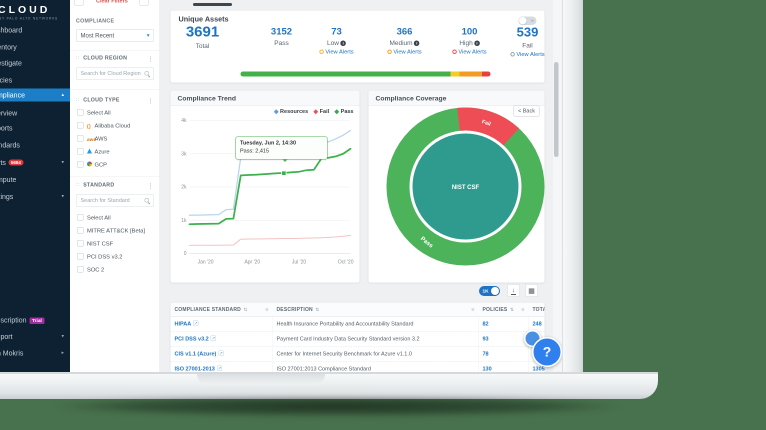 Image resolution: width=766 pixels, height=430 pixels. Describe the element at coordinates (487, 369) in the screenshot. I see `policies-count-link: 130` at that location.